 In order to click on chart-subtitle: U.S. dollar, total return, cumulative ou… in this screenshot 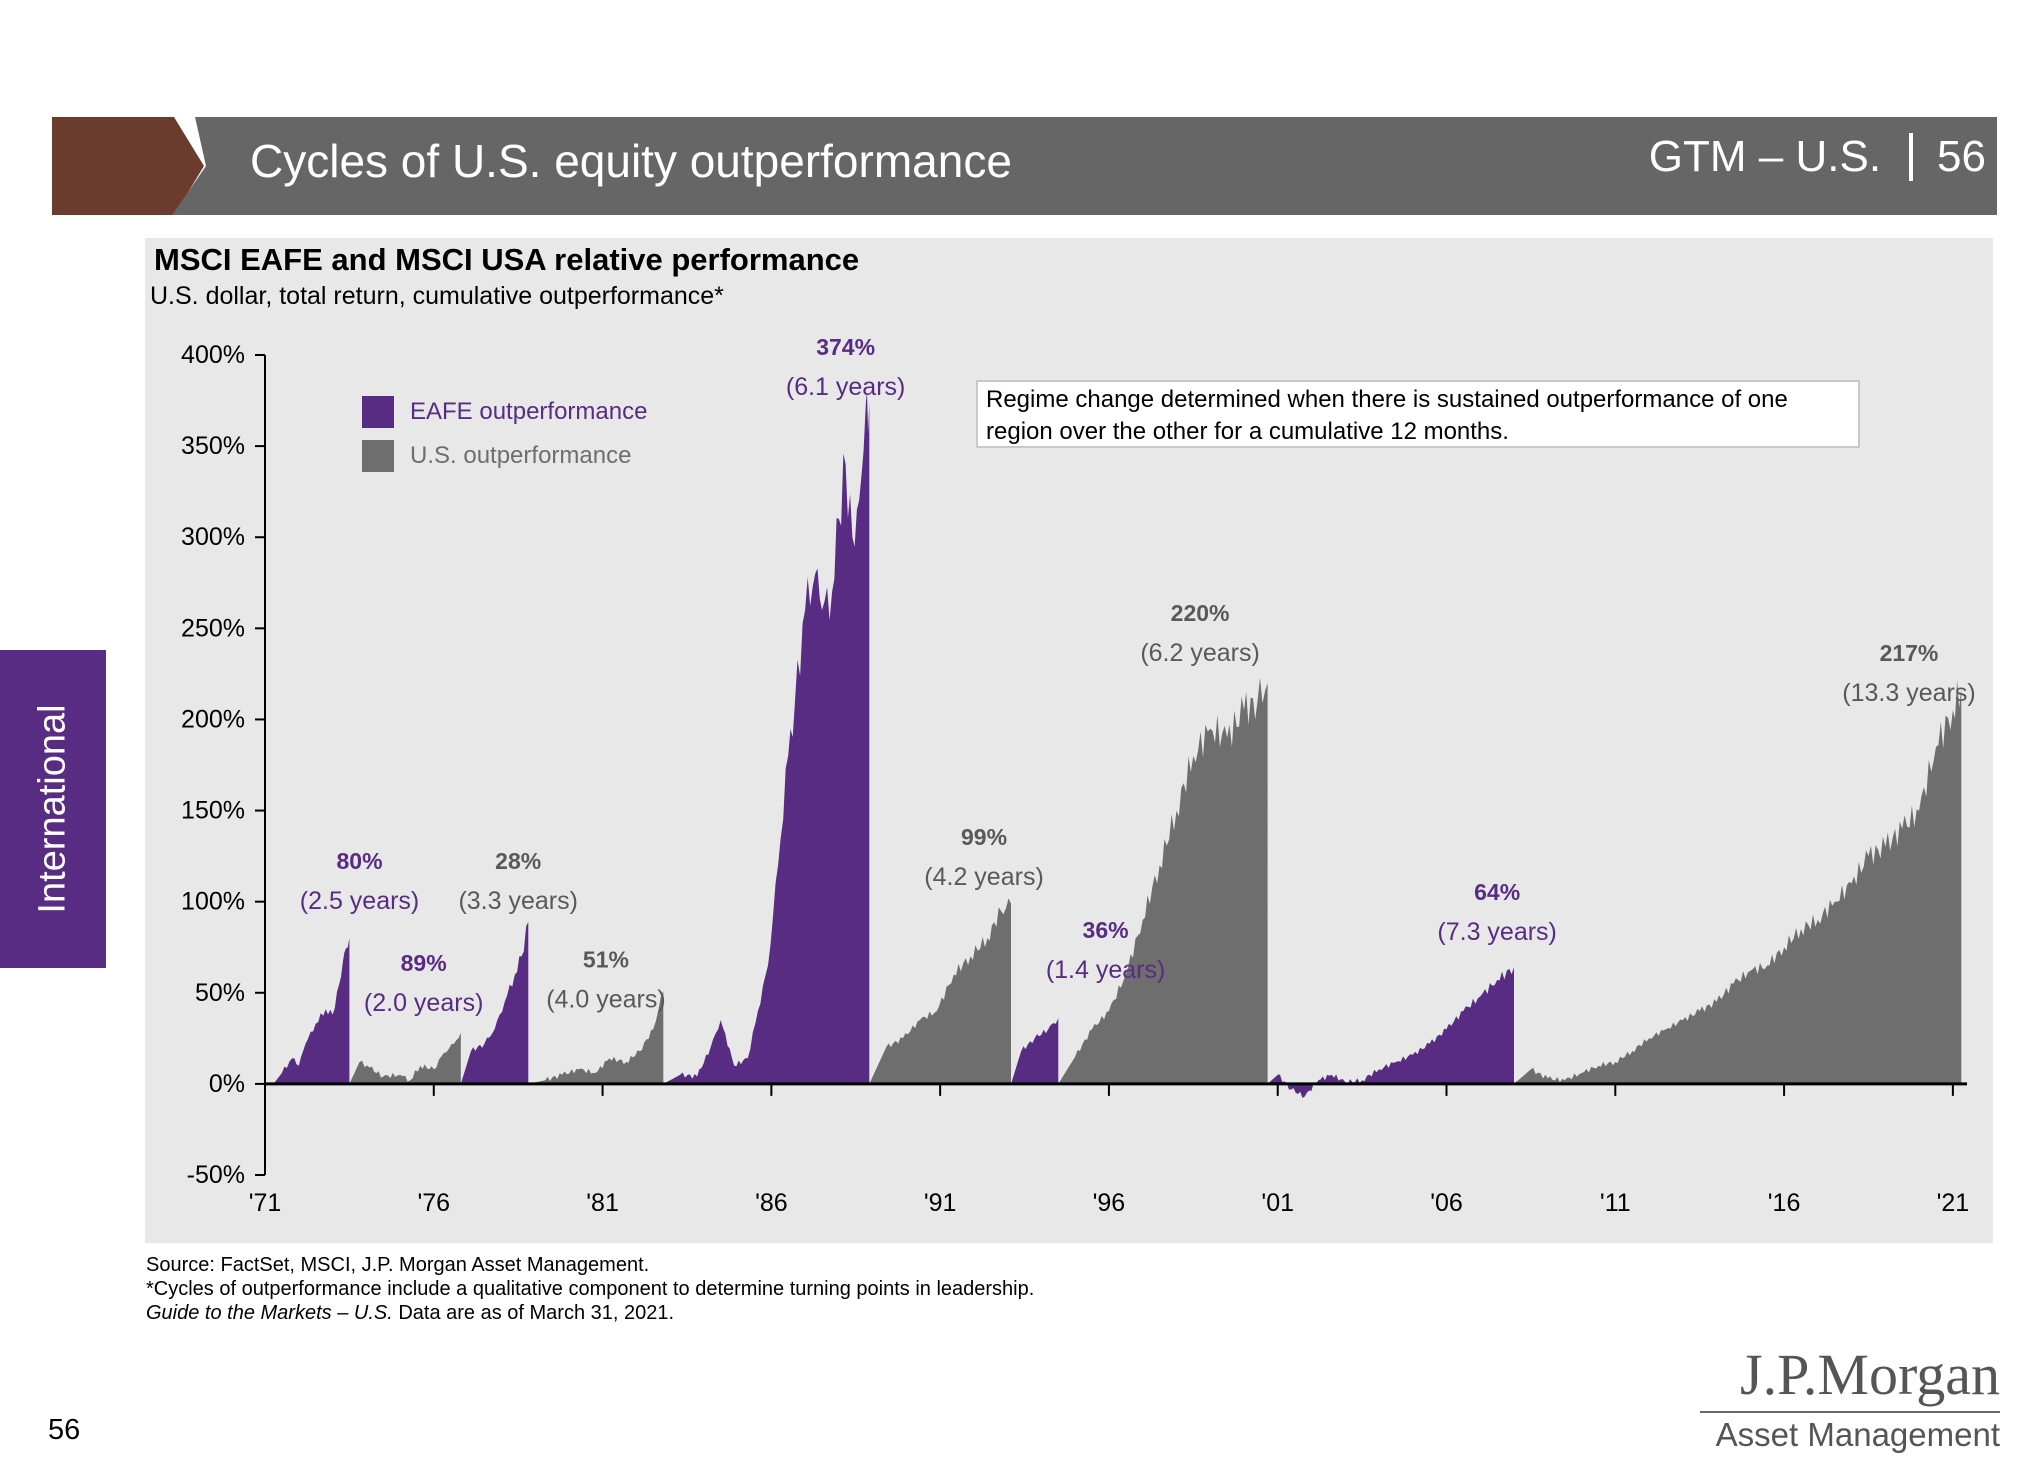, I will do `click(437, 296)`.